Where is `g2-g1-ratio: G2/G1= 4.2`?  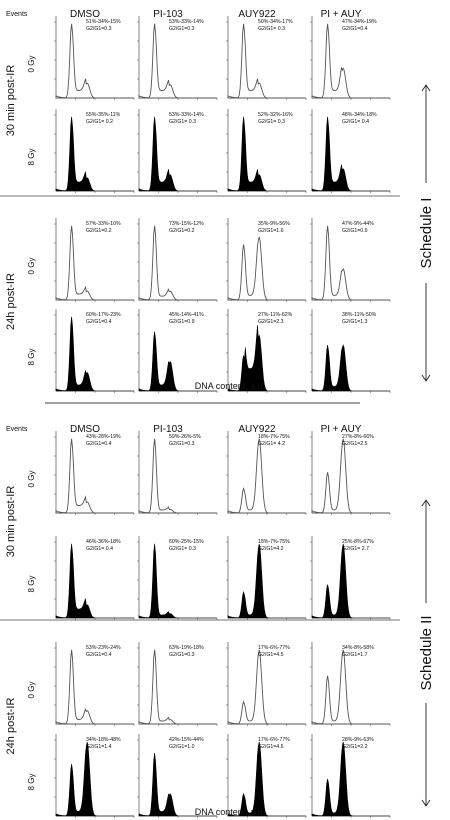 g2-g1-ratio: G2/G1= 4.2 is located at coordinates (271, 444).